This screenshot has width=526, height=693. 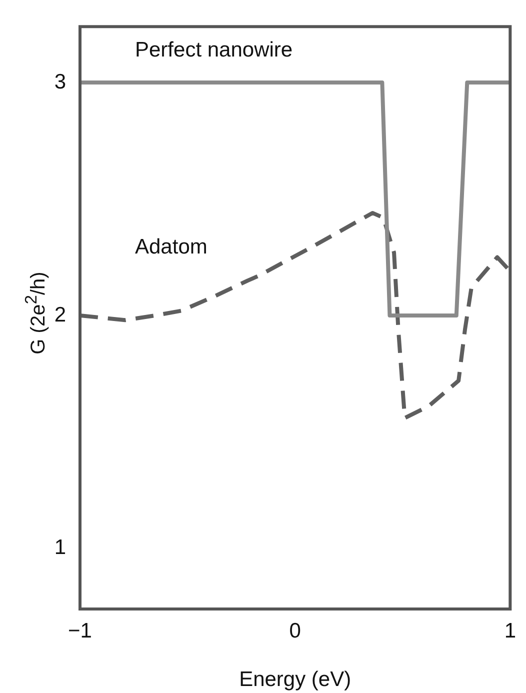 What do you see at coordinates (295, 630) in the screenshot?
I see `x-tick-label: 0` at bounding box center [295, 630].